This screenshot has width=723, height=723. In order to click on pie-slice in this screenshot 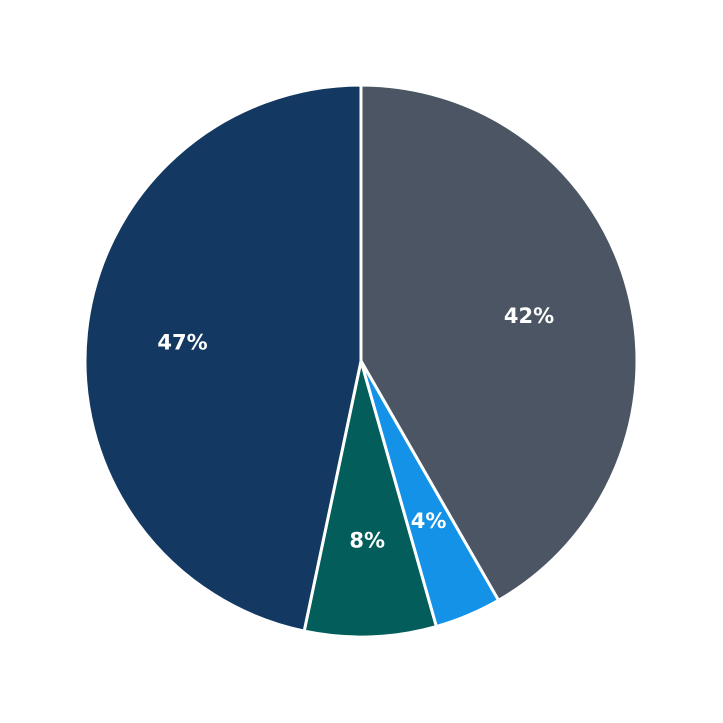, I will do `click(370, 499)`.